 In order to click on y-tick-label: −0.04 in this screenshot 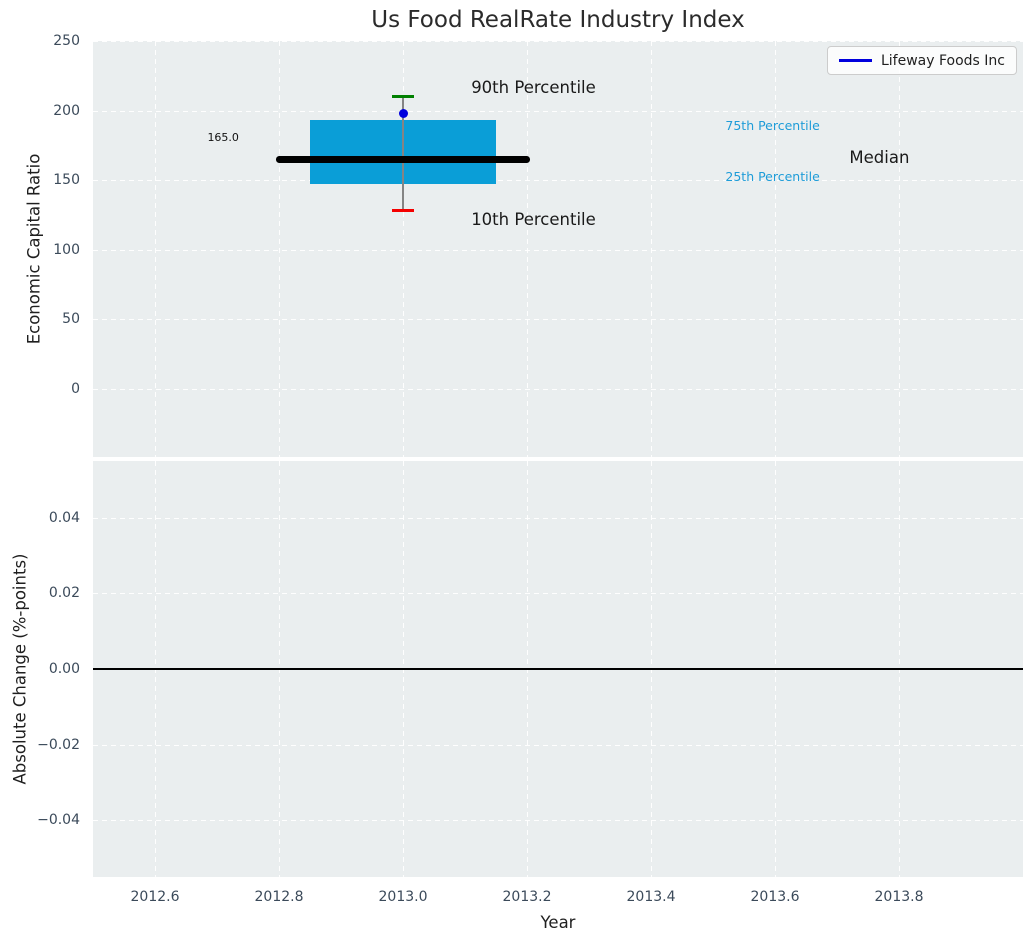, I will do `click(58, 820)`.